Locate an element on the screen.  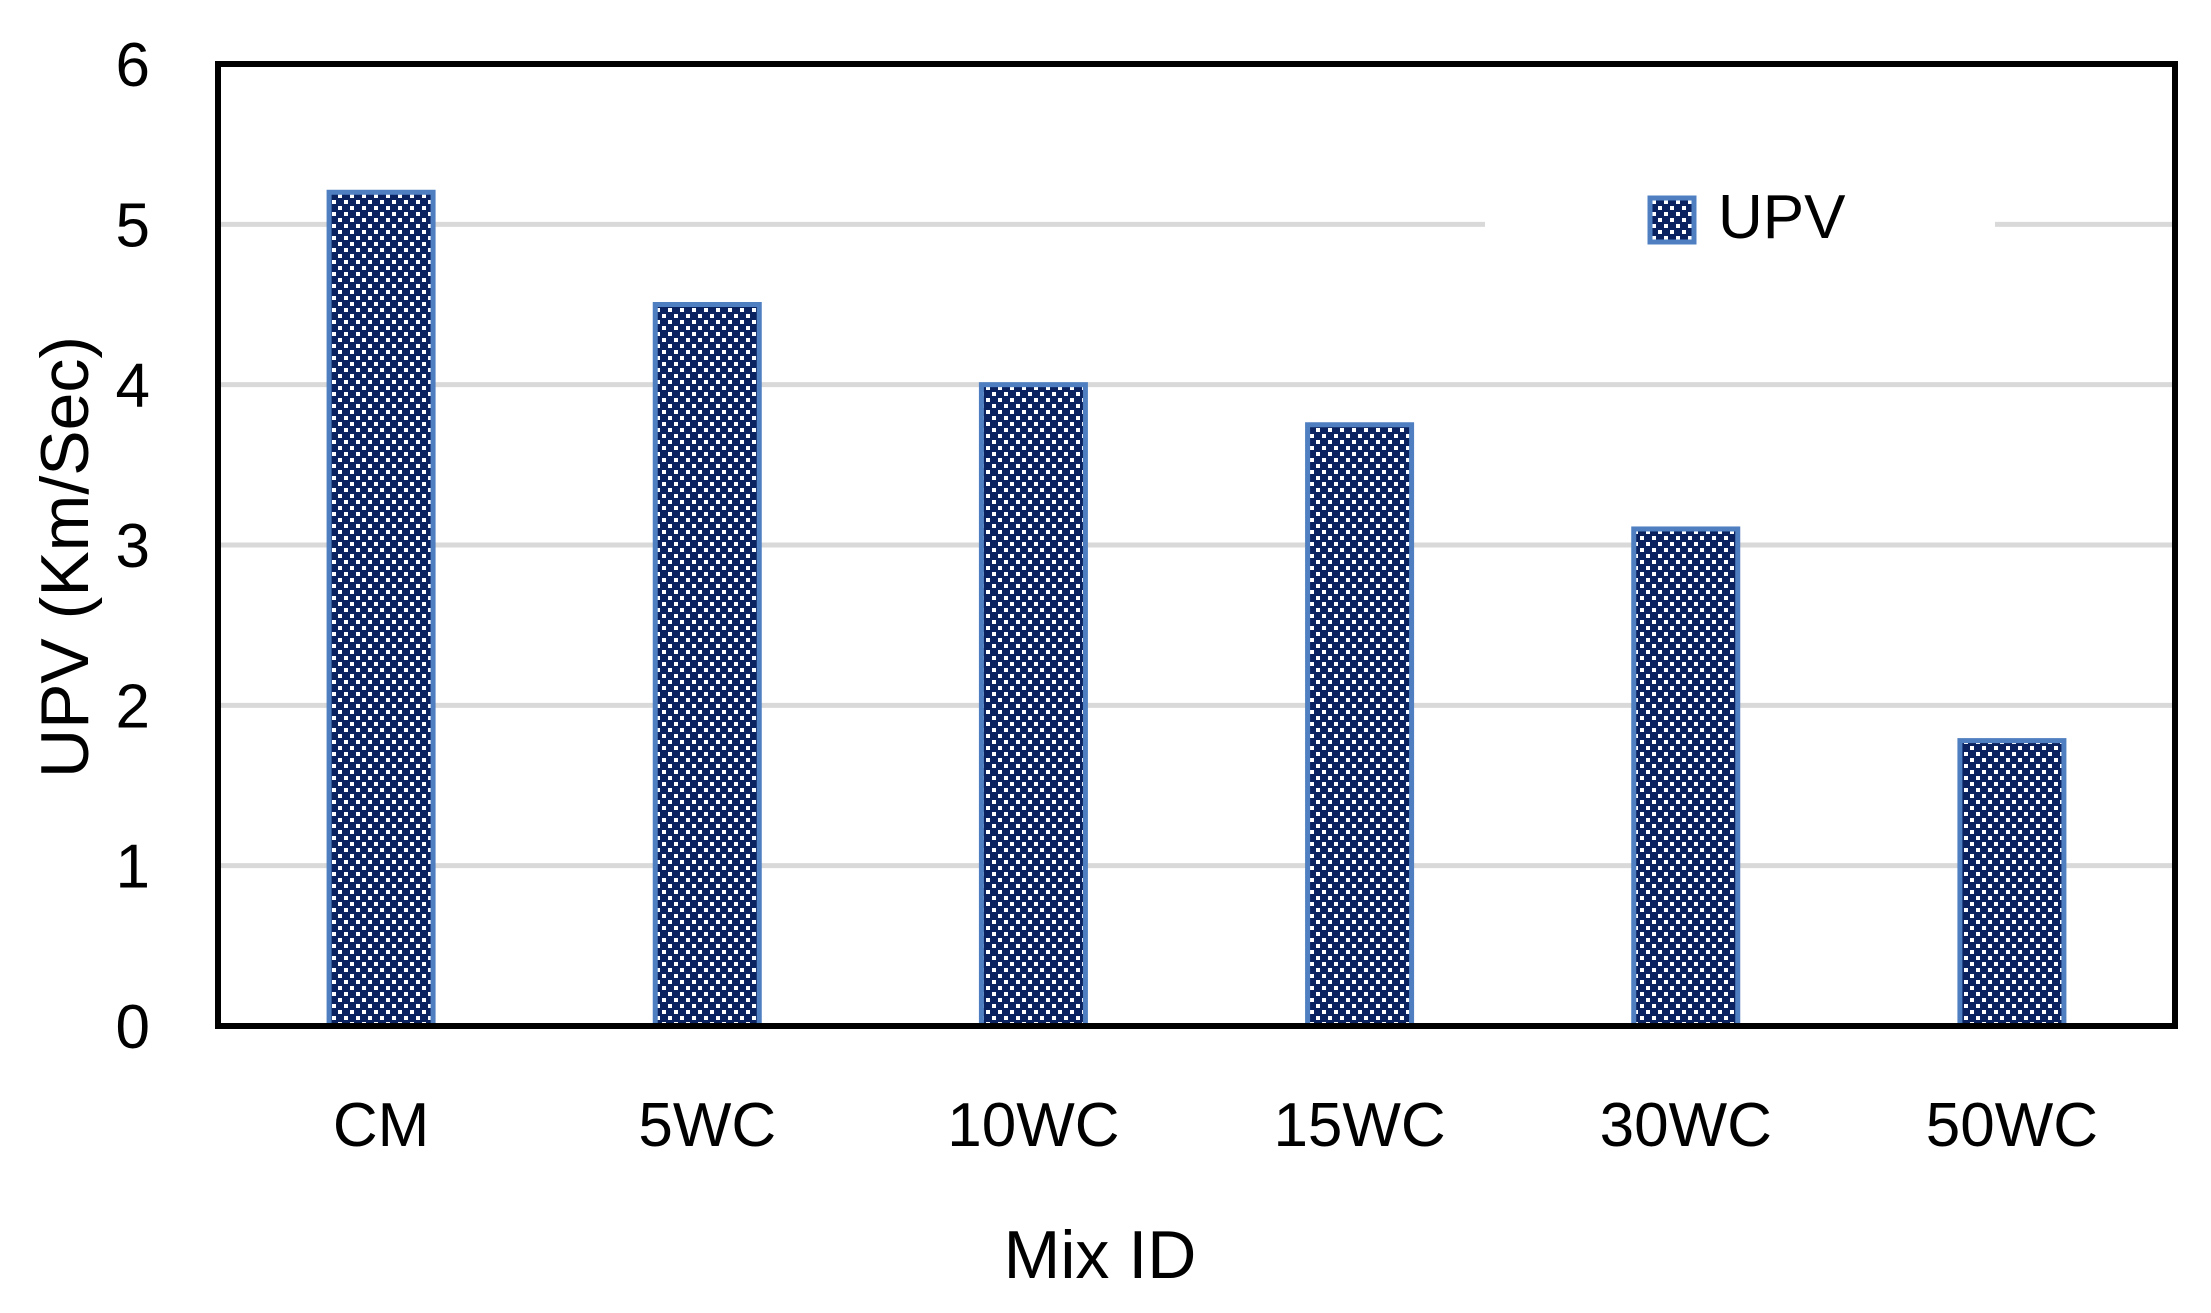
y-tick-label-3: 3 is located at coordinates (133, 546).